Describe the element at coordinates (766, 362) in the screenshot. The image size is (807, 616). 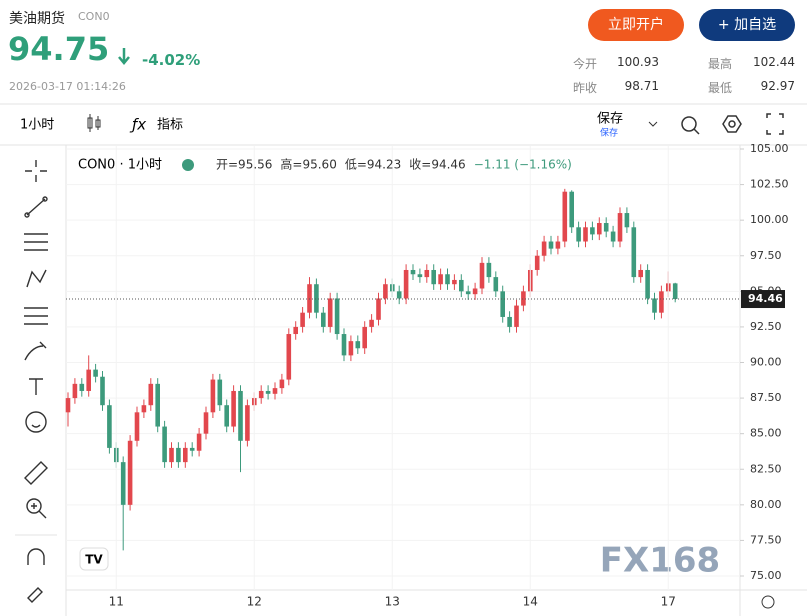
I see `y-tick-label: 90.00` at that location.